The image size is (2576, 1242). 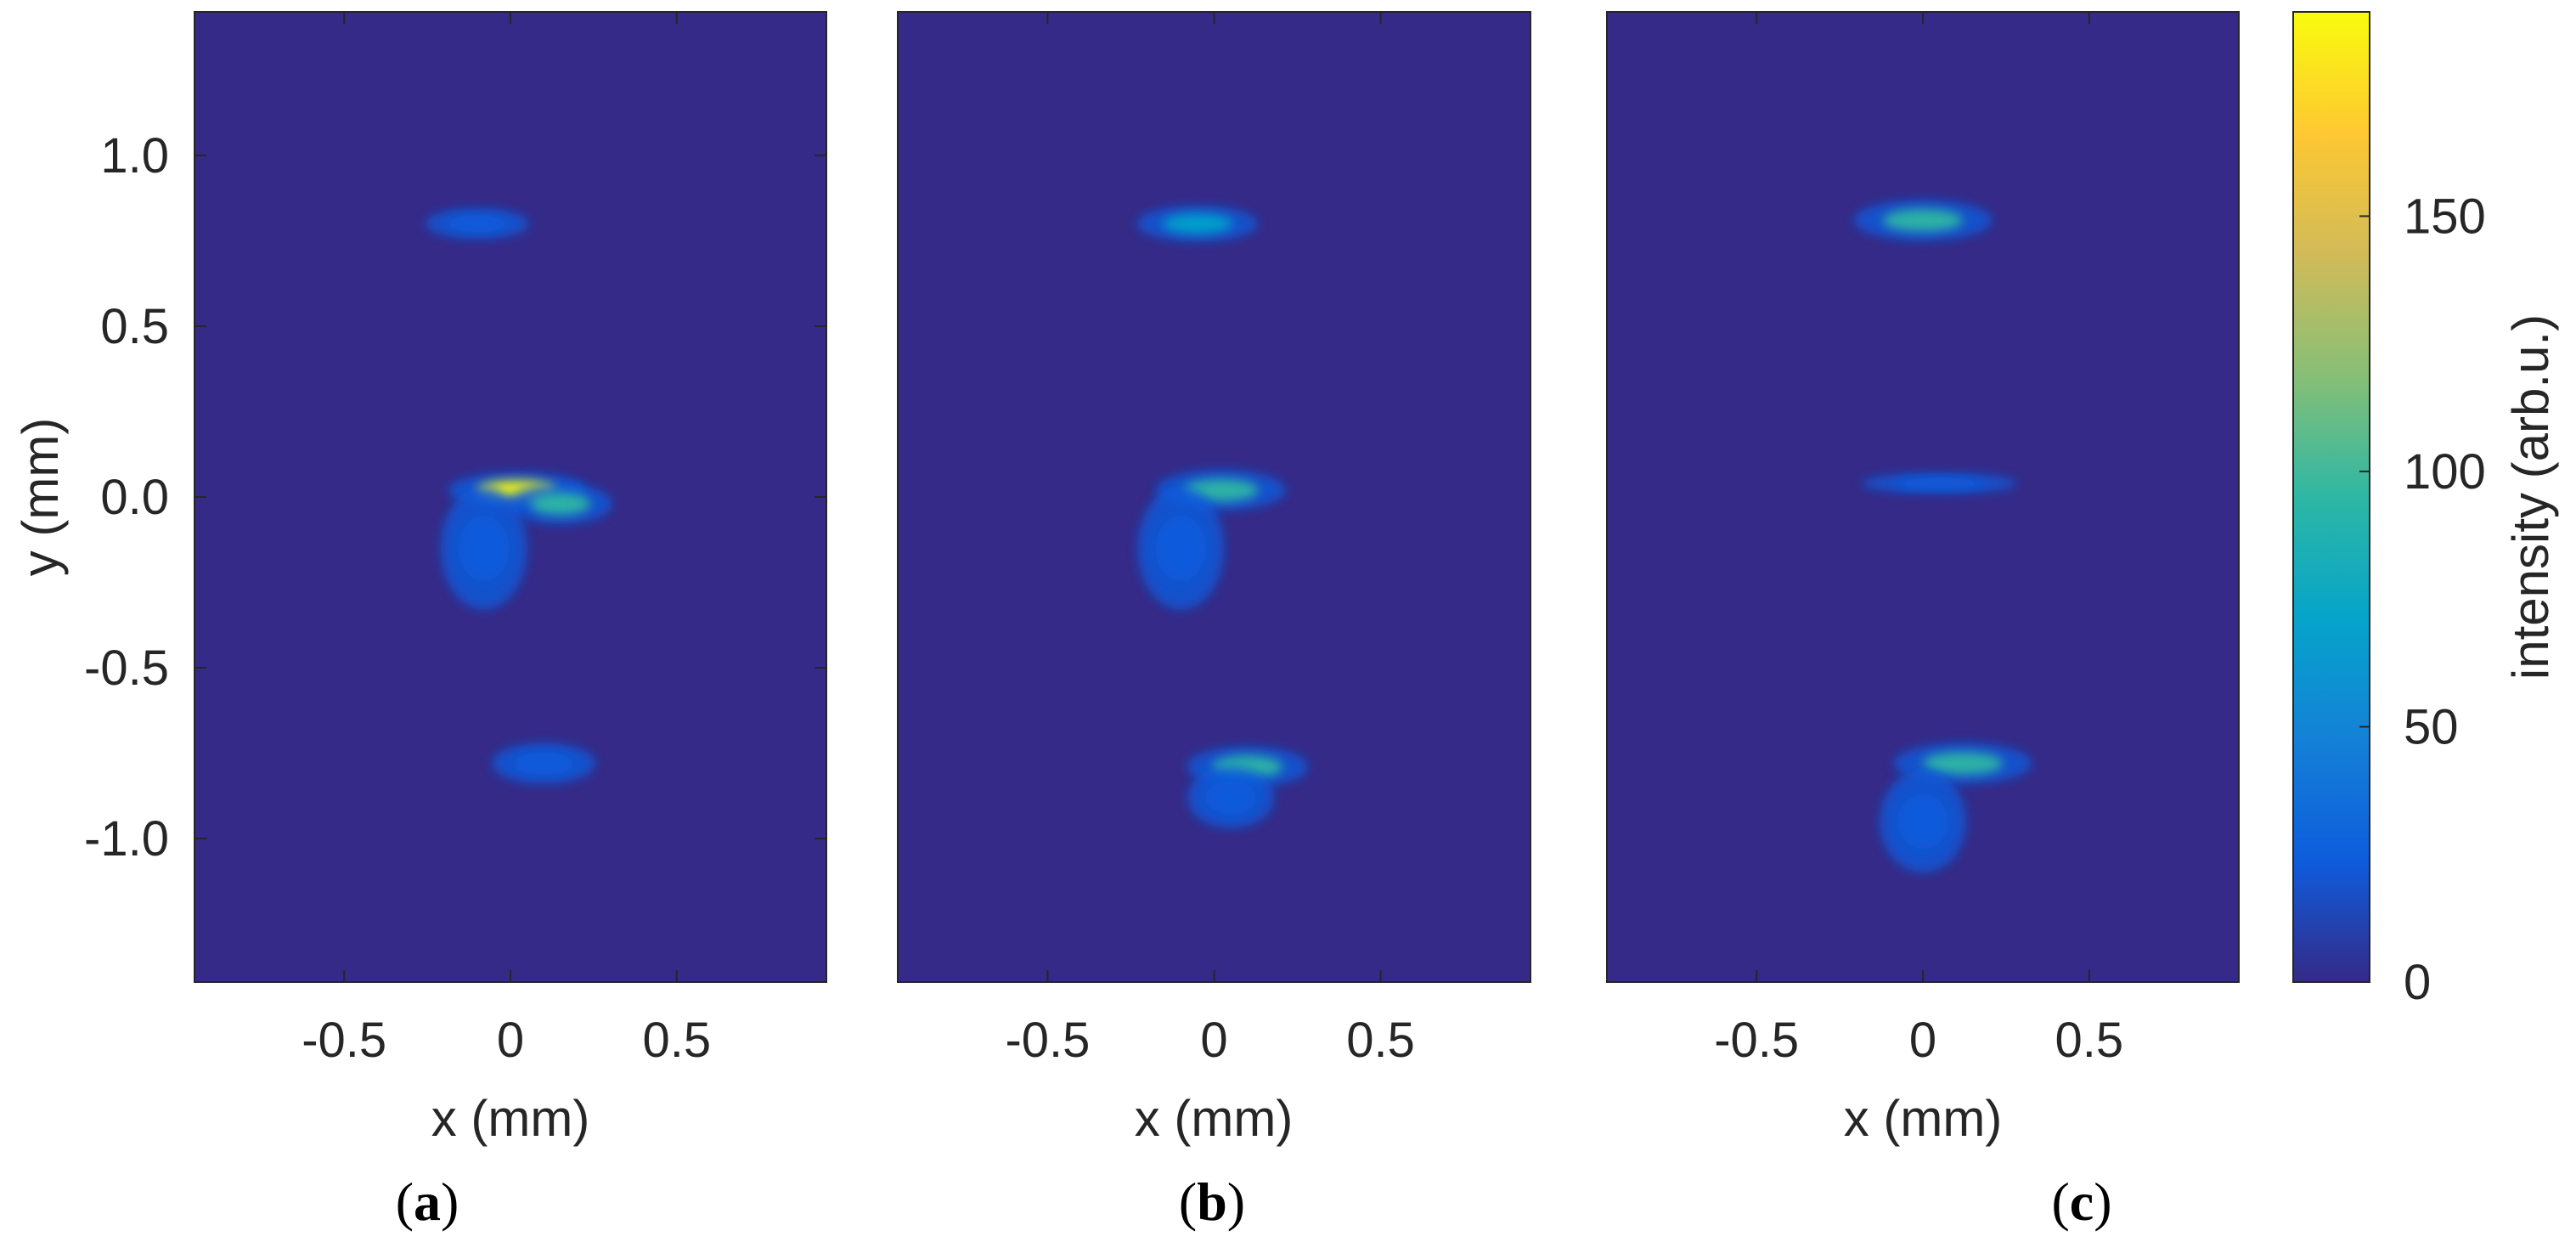 What do you see at coordinates (2445, 216) in the screenshot?
I see `colorbar-tick-label: 150` at bounding box center [2445, 216].